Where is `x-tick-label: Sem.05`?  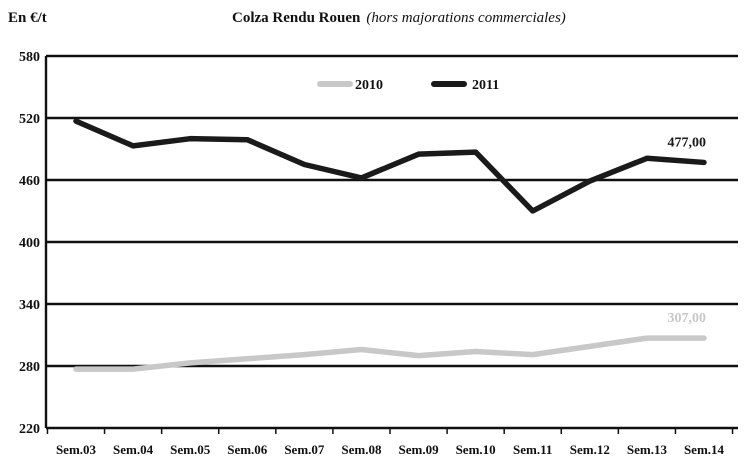
x-tick-label: Sem.05 is located at coordinates (190, 449).